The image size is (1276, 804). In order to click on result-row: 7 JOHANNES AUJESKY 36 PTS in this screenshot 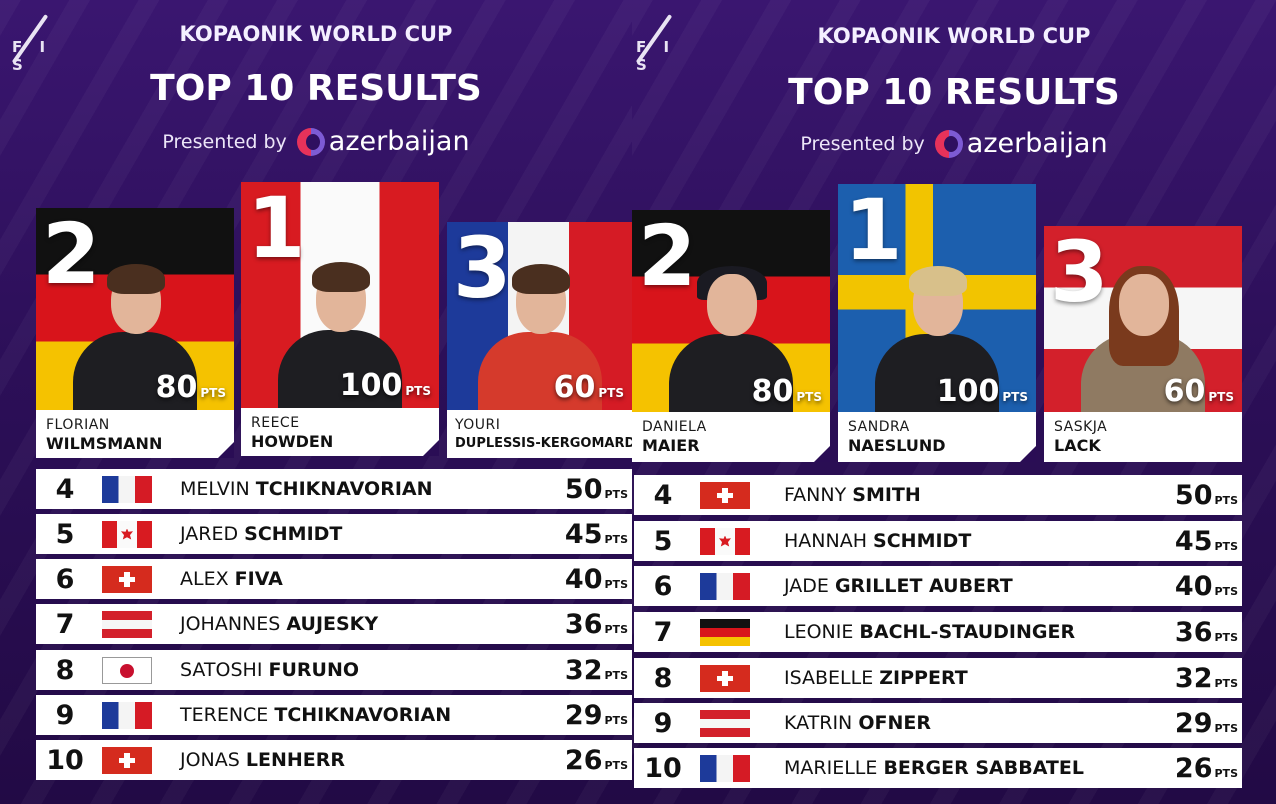, I will do `click(334, 624)`.